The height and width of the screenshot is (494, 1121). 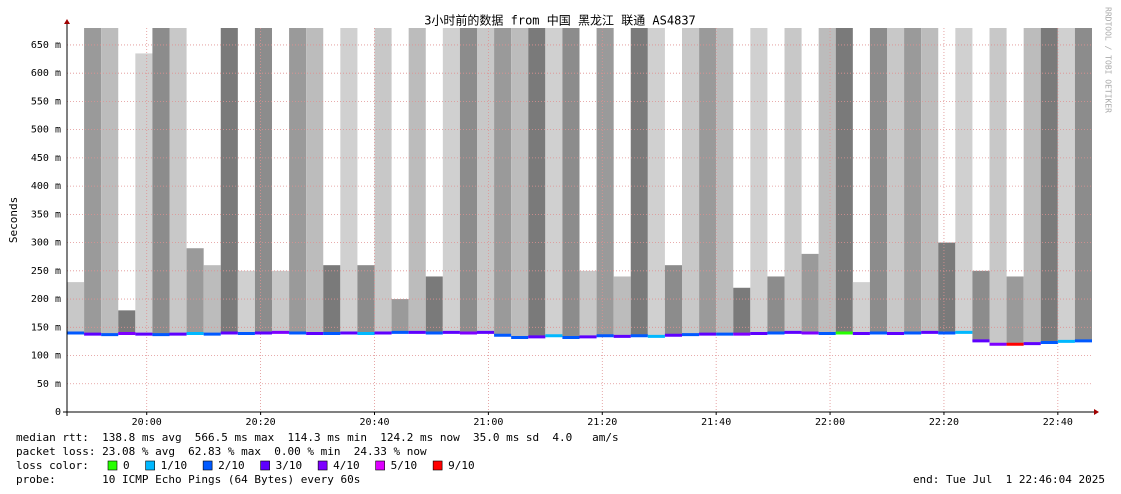 I want to click on x-tick-label: 22:40, so click(x=1058, y=422).